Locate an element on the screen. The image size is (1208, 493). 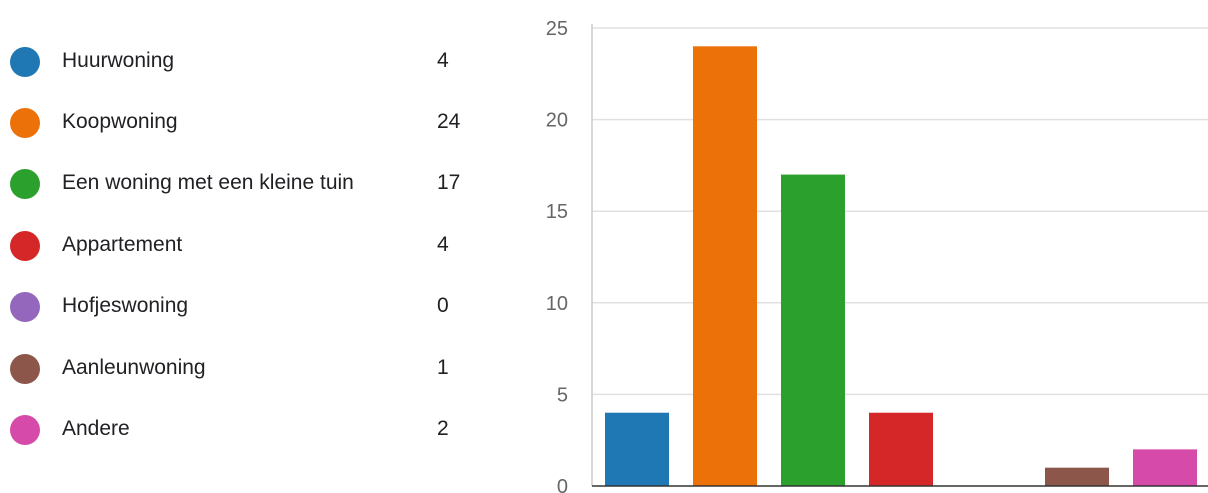
legend-item-aanleunwoning: Aanleunwoning 1 is located at coordinates (250, 370).